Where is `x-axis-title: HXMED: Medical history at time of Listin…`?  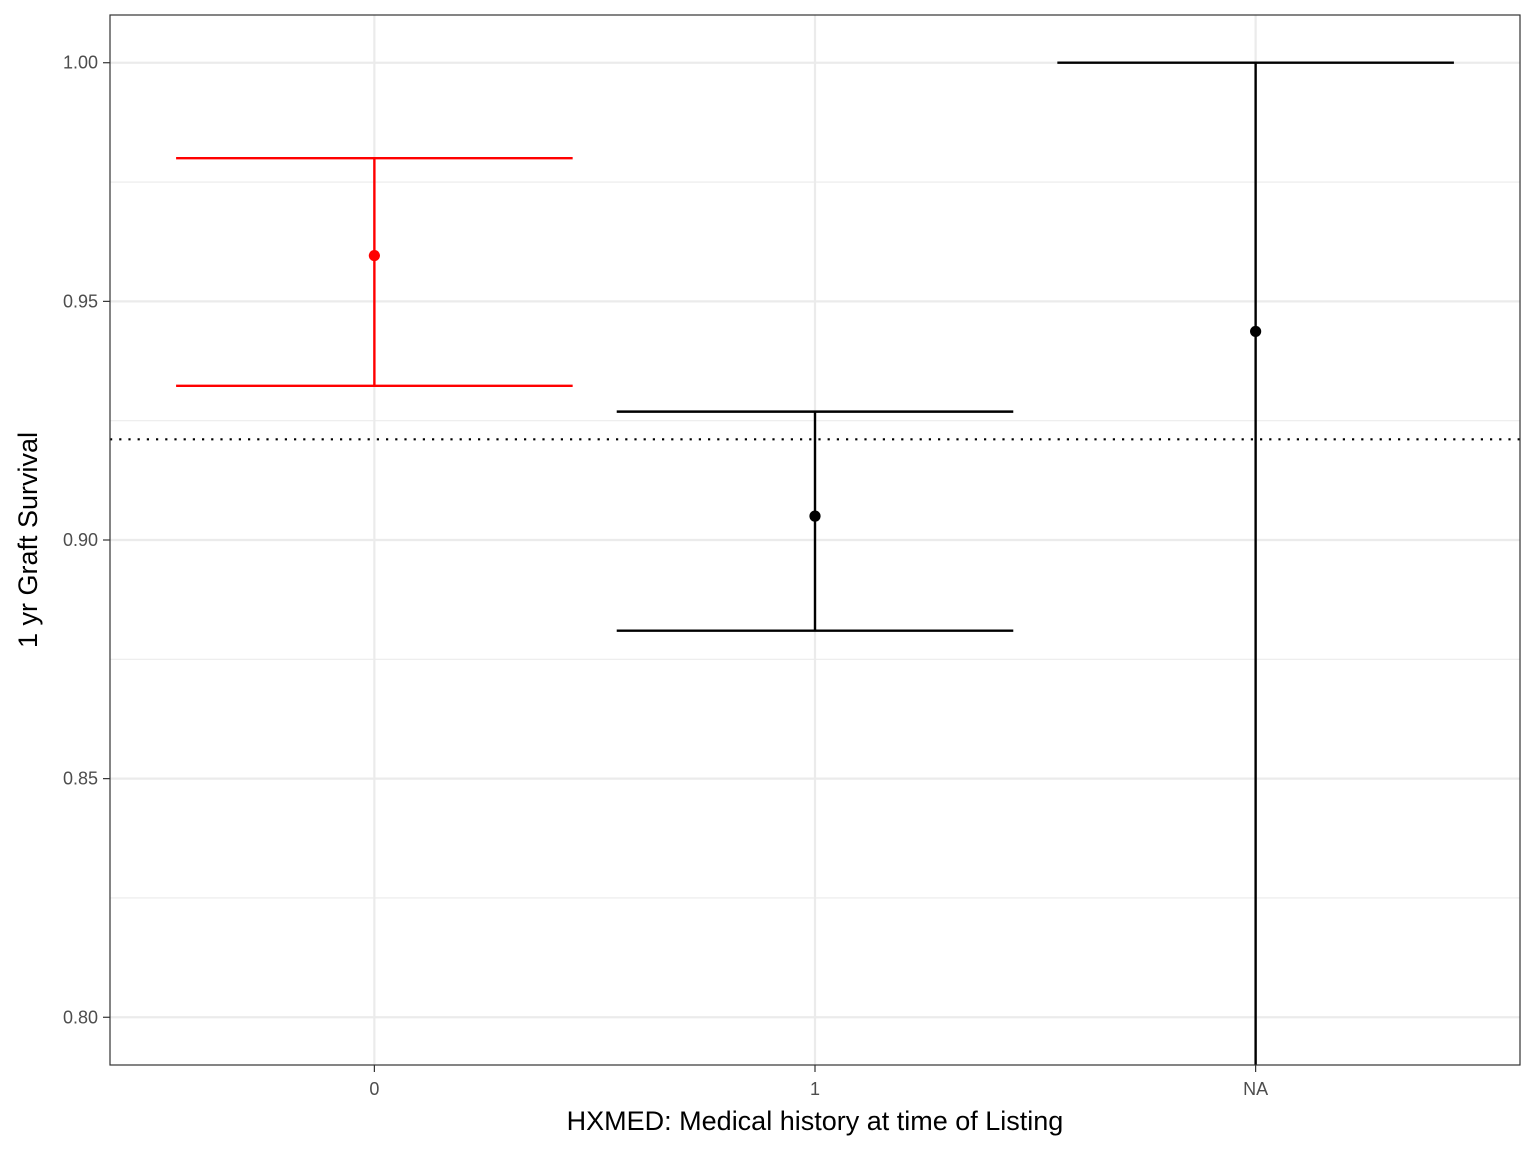
x-axis-title: HXMED: Medical history at time of Listin… is located at coordinates (815, 1121).